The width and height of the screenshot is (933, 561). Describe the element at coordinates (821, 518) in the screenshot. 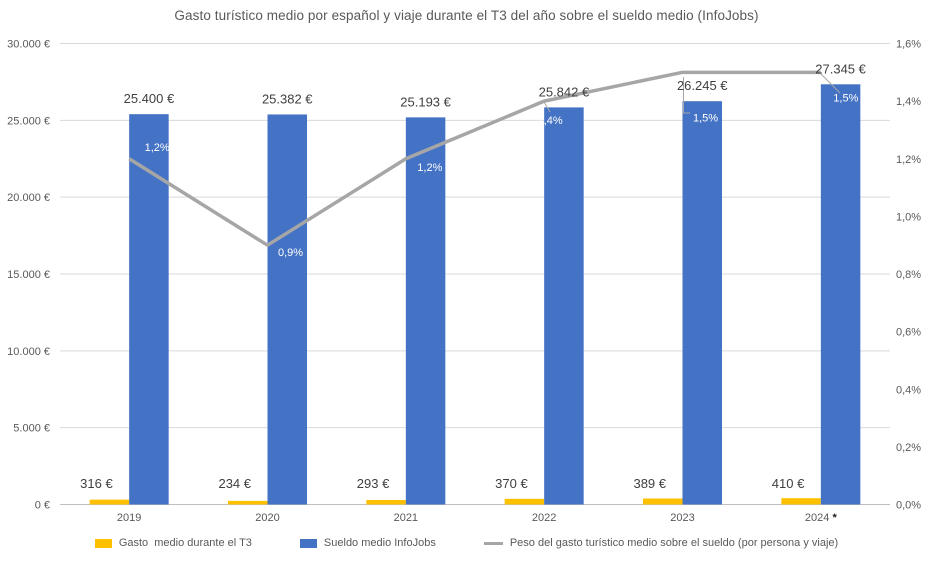

I see `x-axis-category-label: 2024 *` at that location.